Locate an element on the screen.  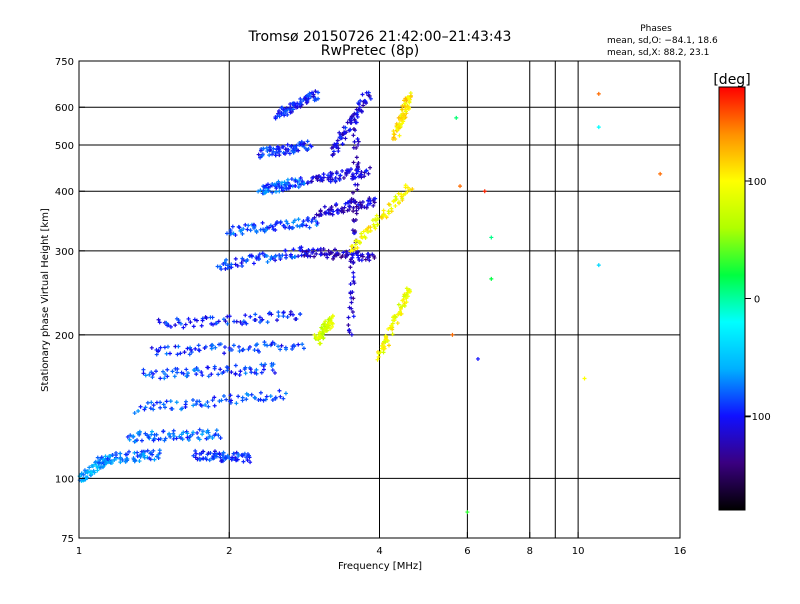
stats-title: Phases is located at coordinates (656, 29).